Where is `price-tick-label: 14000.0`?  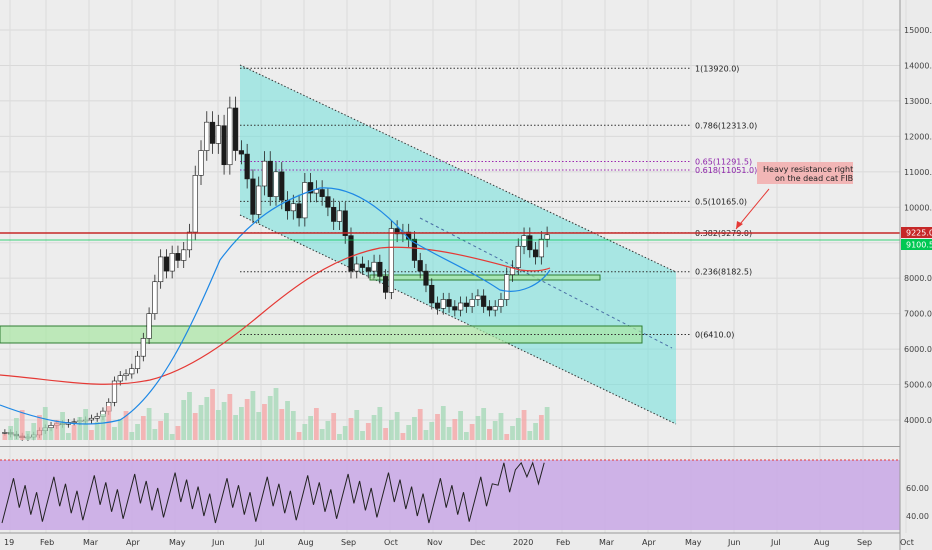 price-tick-label: 14000.0 is located at coordinates (918, 65).